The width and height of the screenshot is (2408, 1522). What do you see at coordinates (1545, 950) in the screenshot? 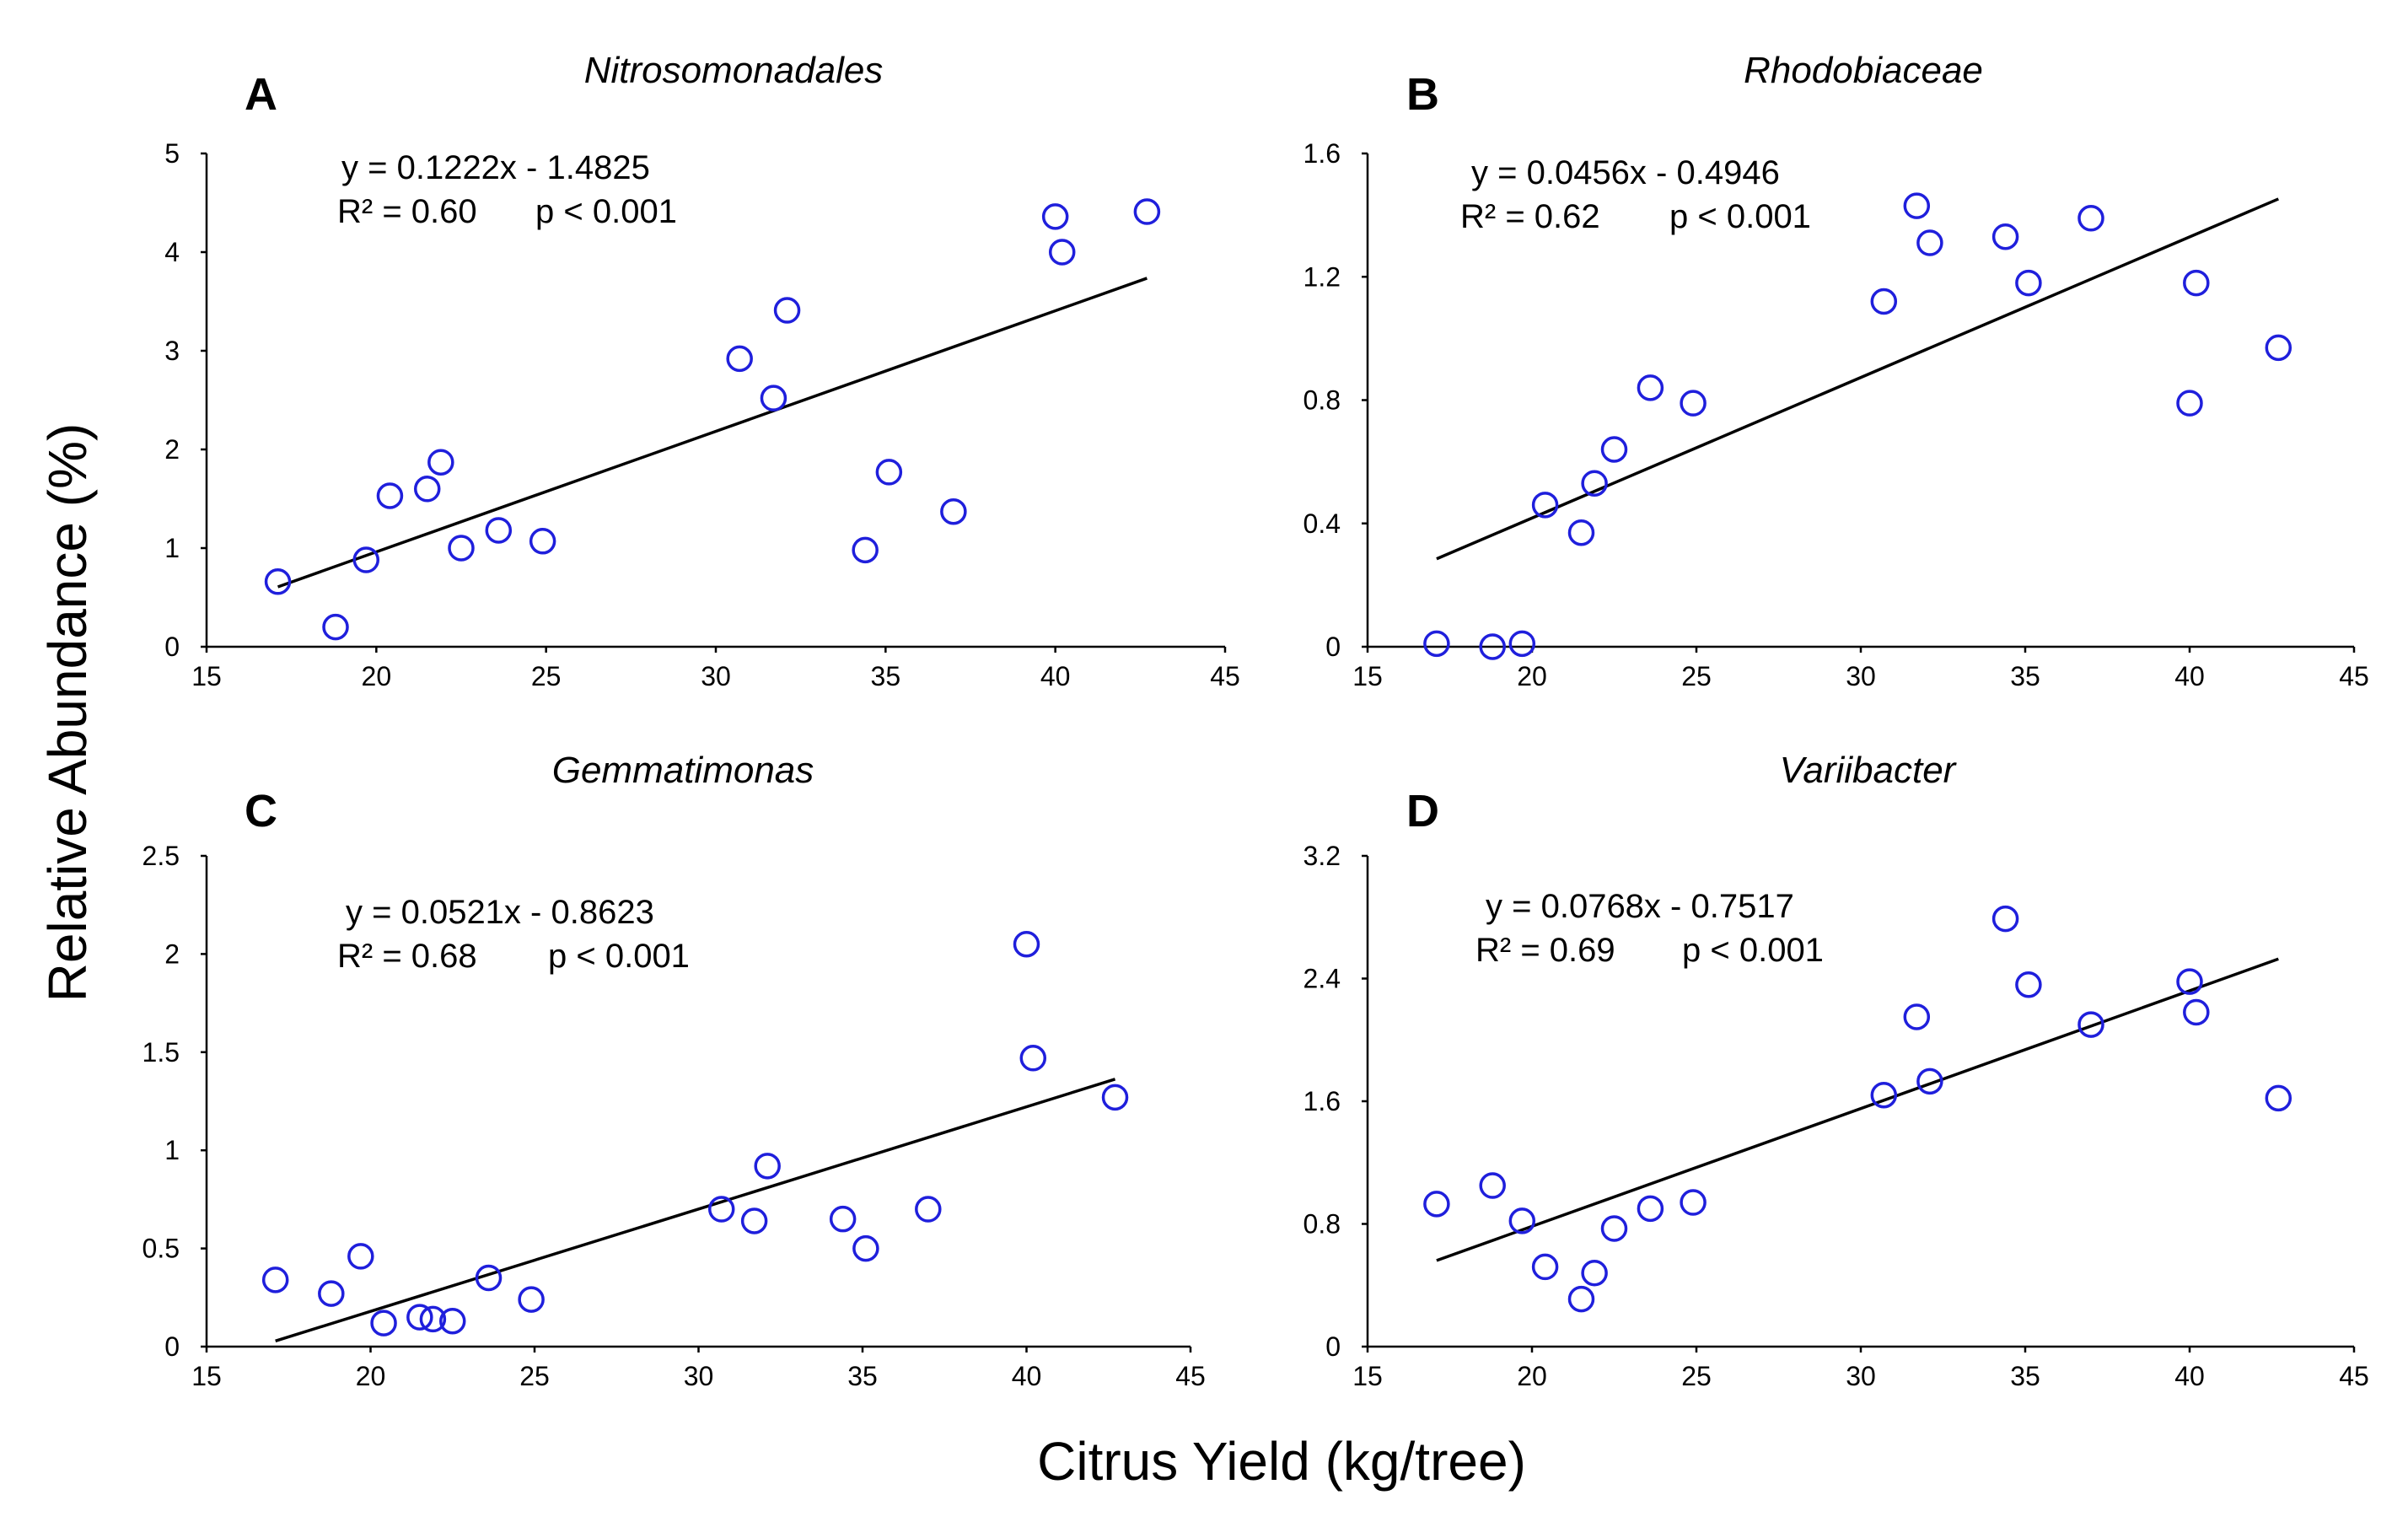
I see `r-squared-label: R² = 0.69` at bounding box center [1545, 950].